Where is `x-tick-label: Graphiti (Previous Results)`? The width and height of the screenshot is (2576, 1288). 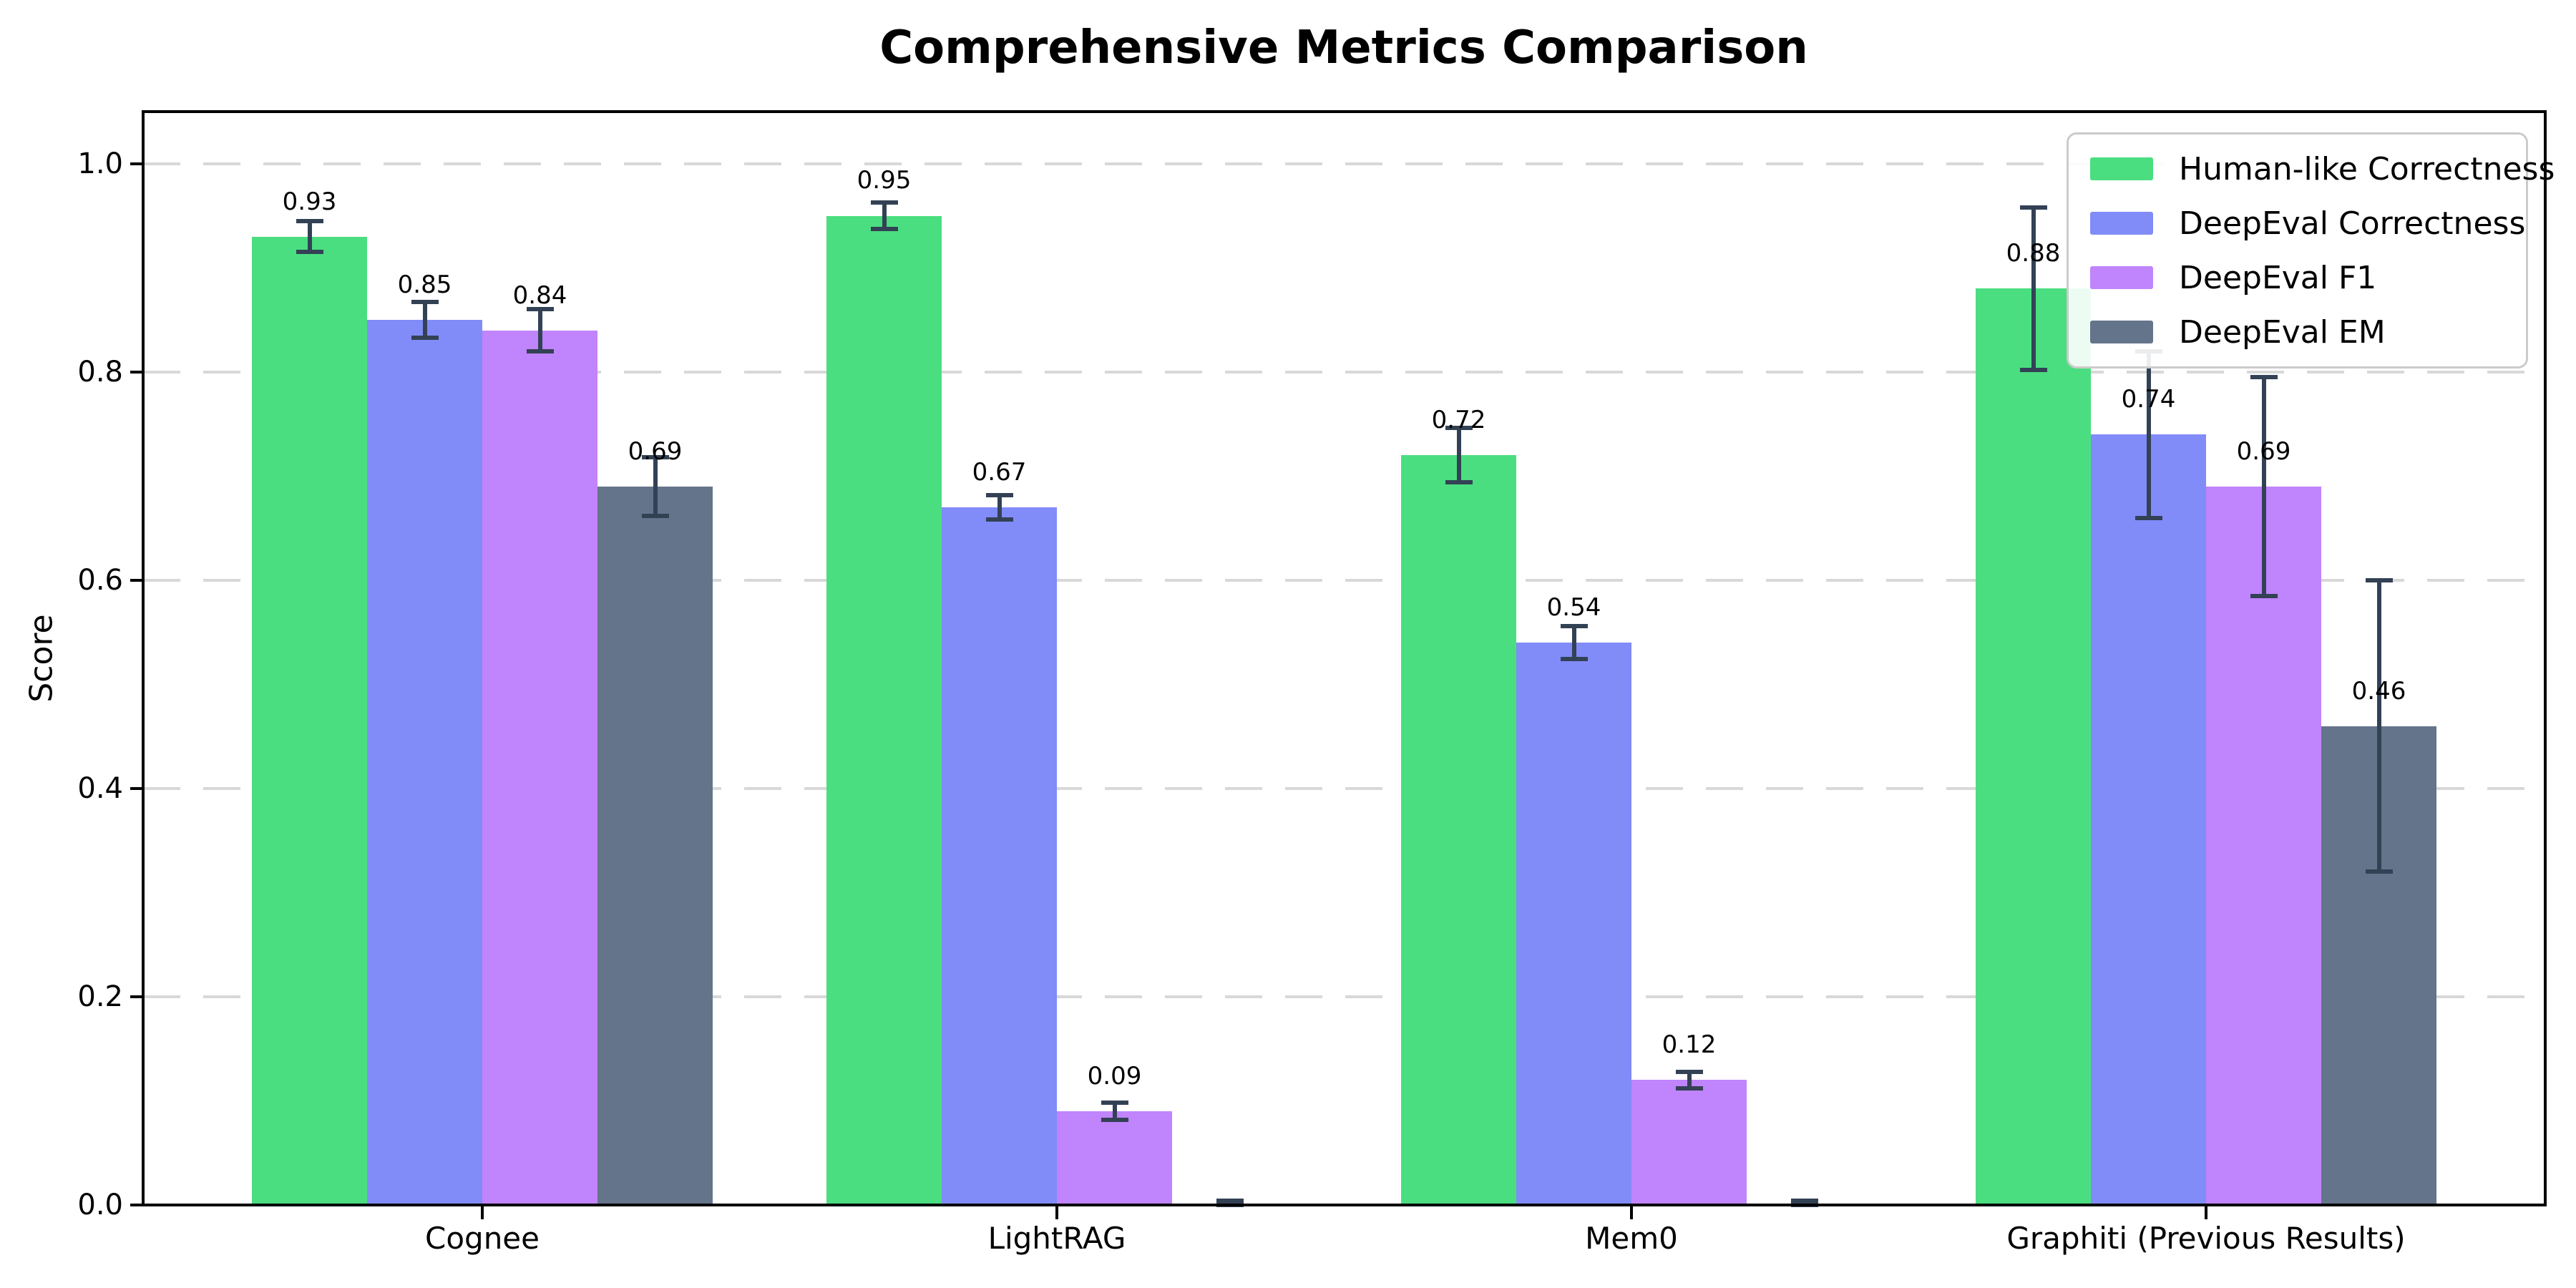
x-tick-label: Graphiti (Previous Results) is located at coordinates (2206, 1238).